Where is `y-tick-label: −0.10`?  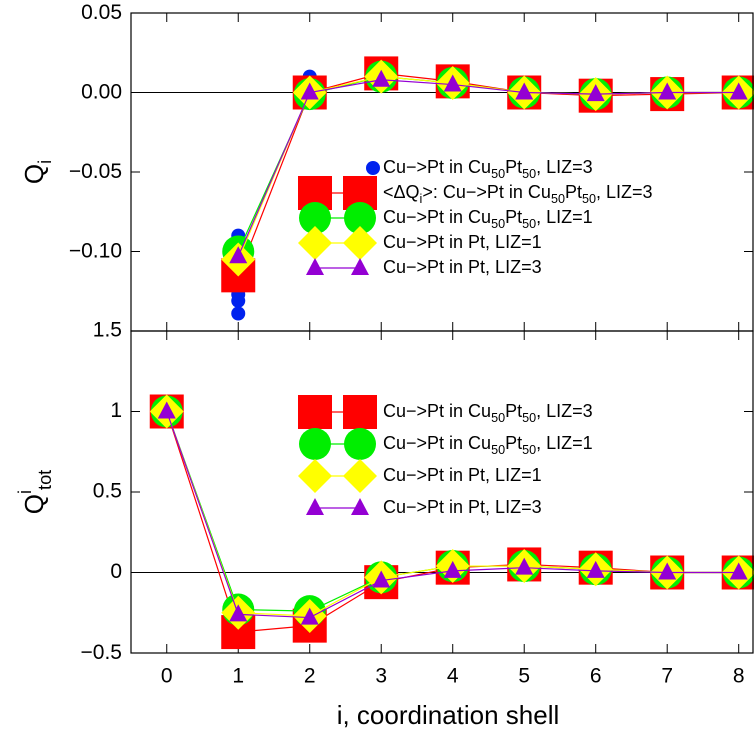 y-tick-label: −0.10 is located at coordinates (95, 250).